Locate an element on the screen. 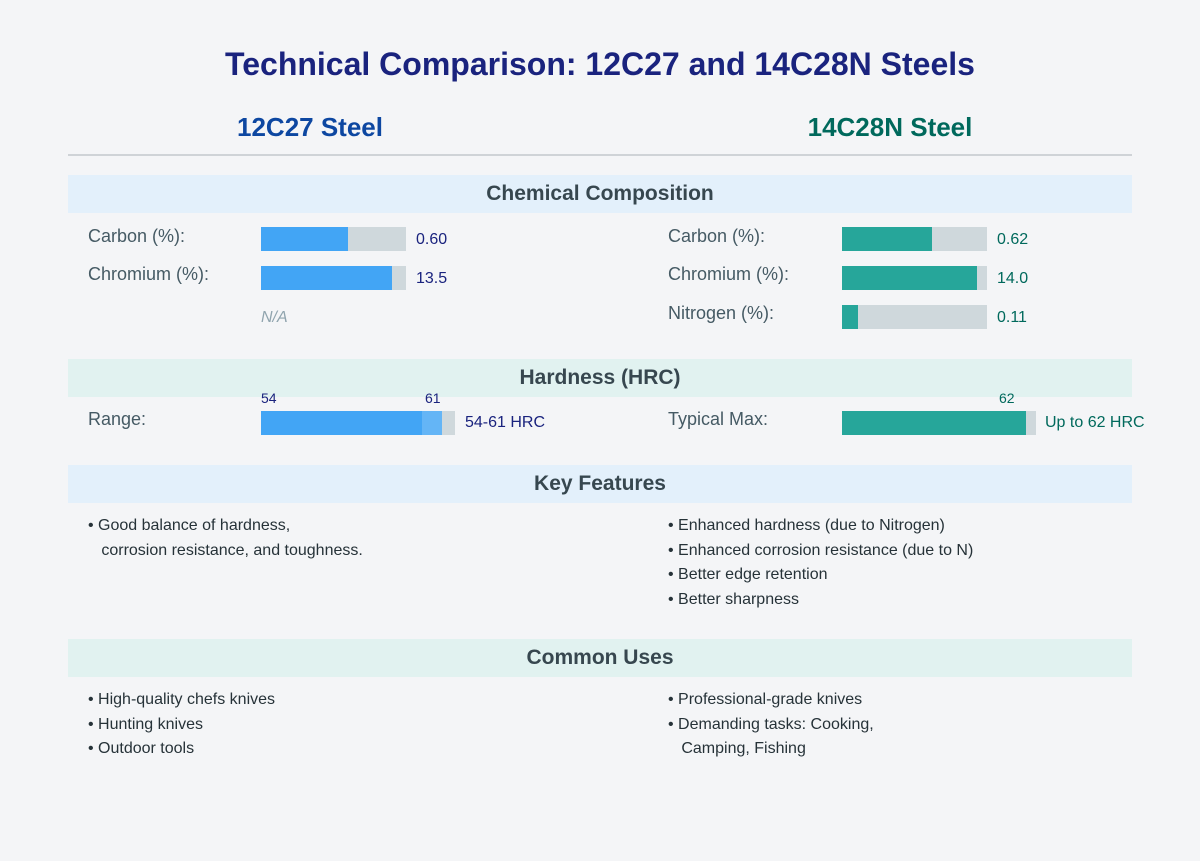 The image size is (1200, 861). left-hardness-max-tick: 61 is located at coordinates (433, 398).